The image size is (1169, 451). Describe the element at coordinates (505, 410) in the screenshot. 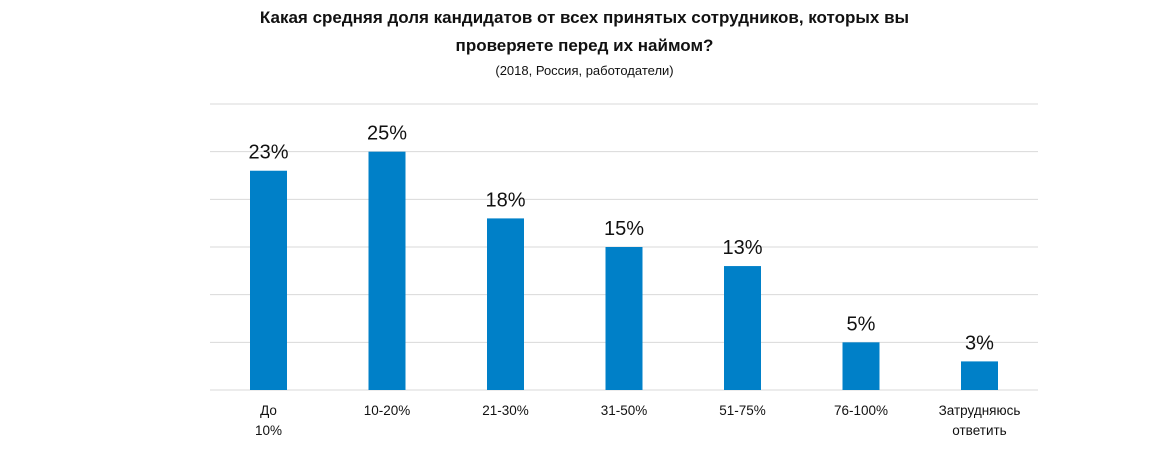

I see `x-tick-label: 21-30%` at that location.